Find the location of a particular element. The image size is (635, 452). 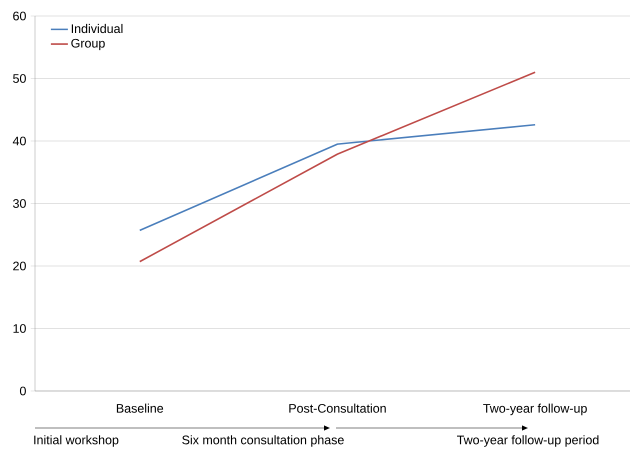

y-tick-label: 40 is located at coordinates (19, 141).